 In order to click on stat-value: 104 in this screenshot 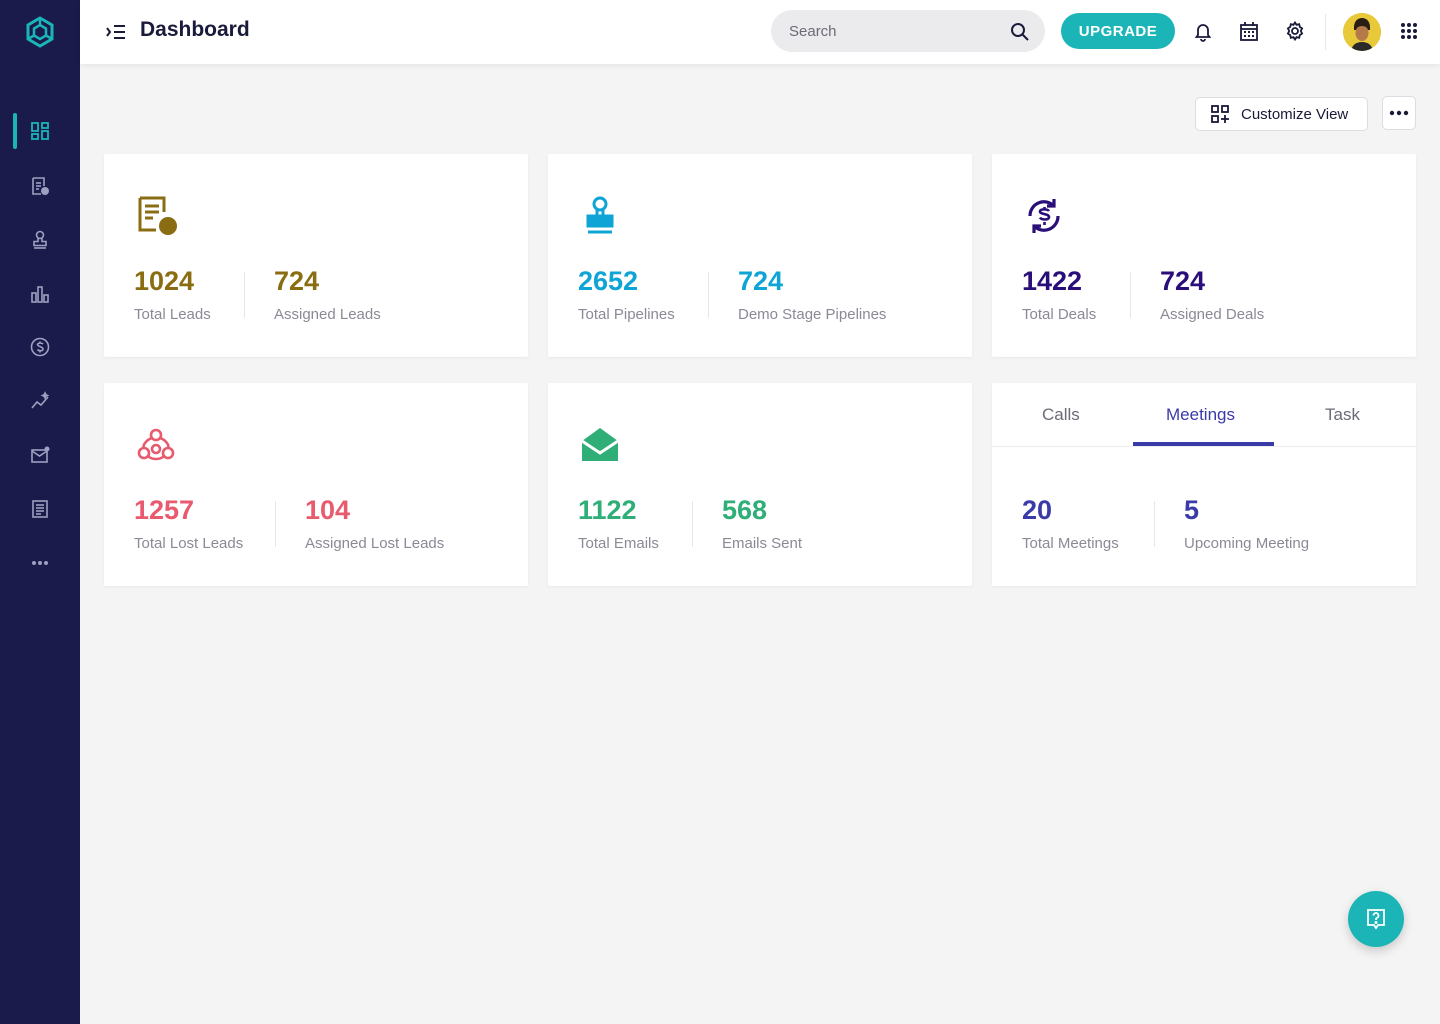, I will do `click(328, 510)`.